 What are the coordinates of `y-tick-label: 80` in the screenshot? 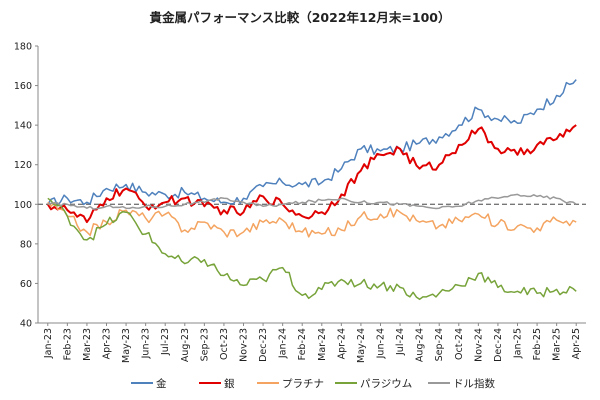 It's located at (26, 244).